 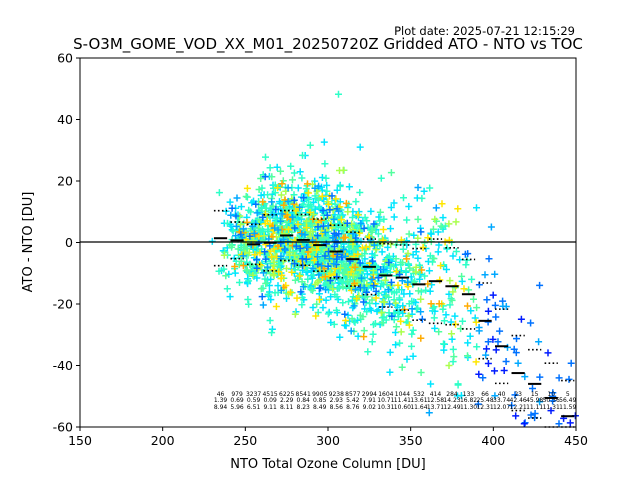 What do you see at coordinates (353, 407) in the screenshot?
I see `bin-sd-label: 8.76` at bounding box center [353, 407].